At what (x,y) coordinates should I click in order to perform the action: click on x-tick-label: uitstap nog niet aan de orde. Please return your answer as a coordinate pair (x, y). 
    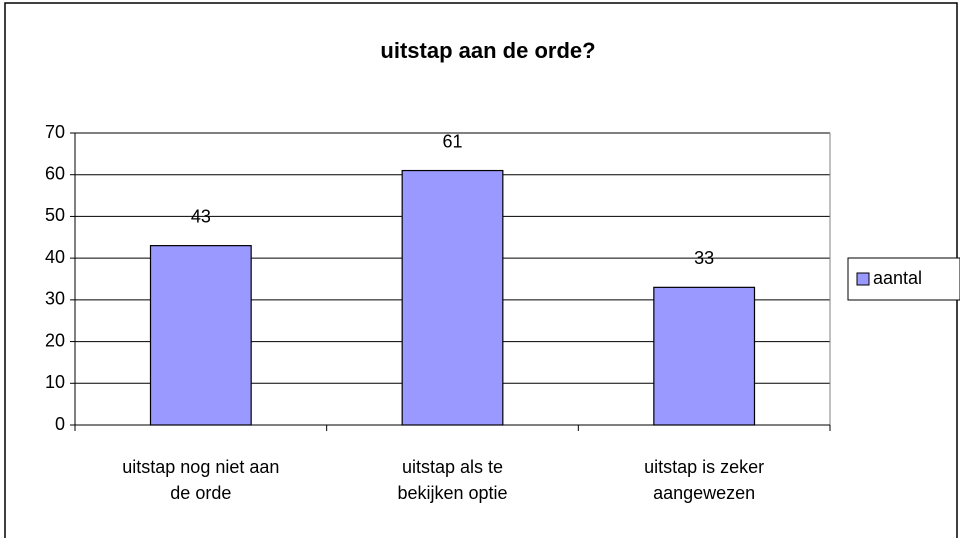
    Looking at the image, I should click on (200, 480).